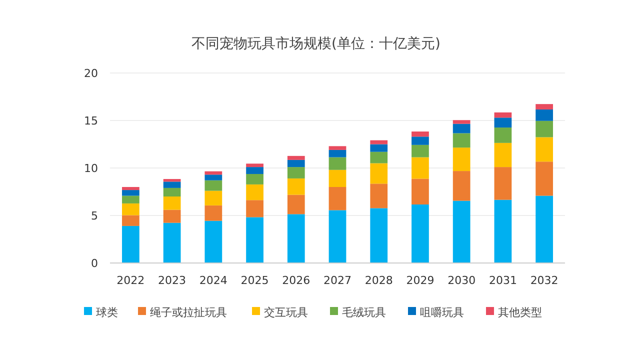 This screenshot has height=337, width=632. I want to click on x-tick-label: 2031, so click(502, 280).